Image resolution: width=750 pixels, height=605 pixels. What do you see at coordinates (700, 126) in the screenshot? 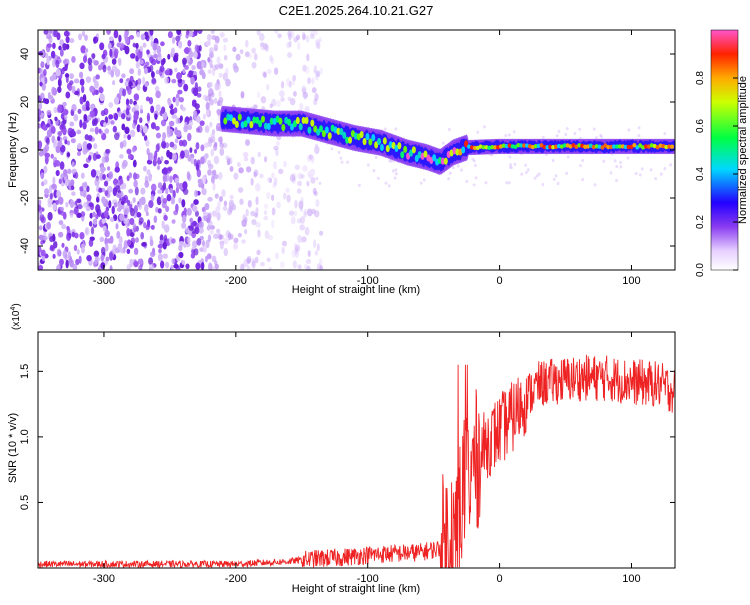
I see `colorbar-tick-label: 0.6` at bounding box center [700, 126].